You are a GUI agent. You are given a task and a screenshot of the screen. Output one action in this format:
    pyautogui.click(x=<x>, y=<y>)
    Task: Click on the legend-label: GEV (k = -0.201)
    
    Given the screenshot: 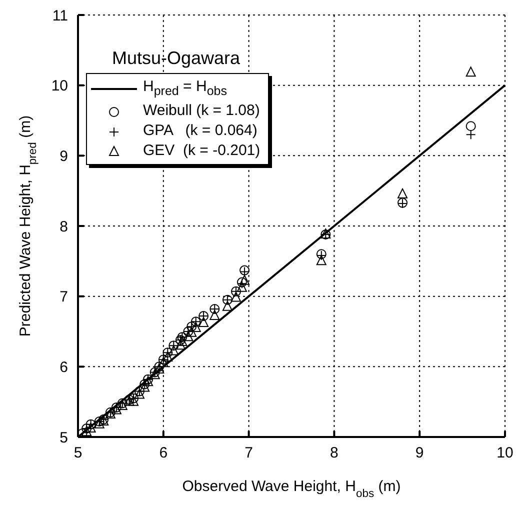 What is the action you would take?
    pyautogui.click(x=201, y=151)
    